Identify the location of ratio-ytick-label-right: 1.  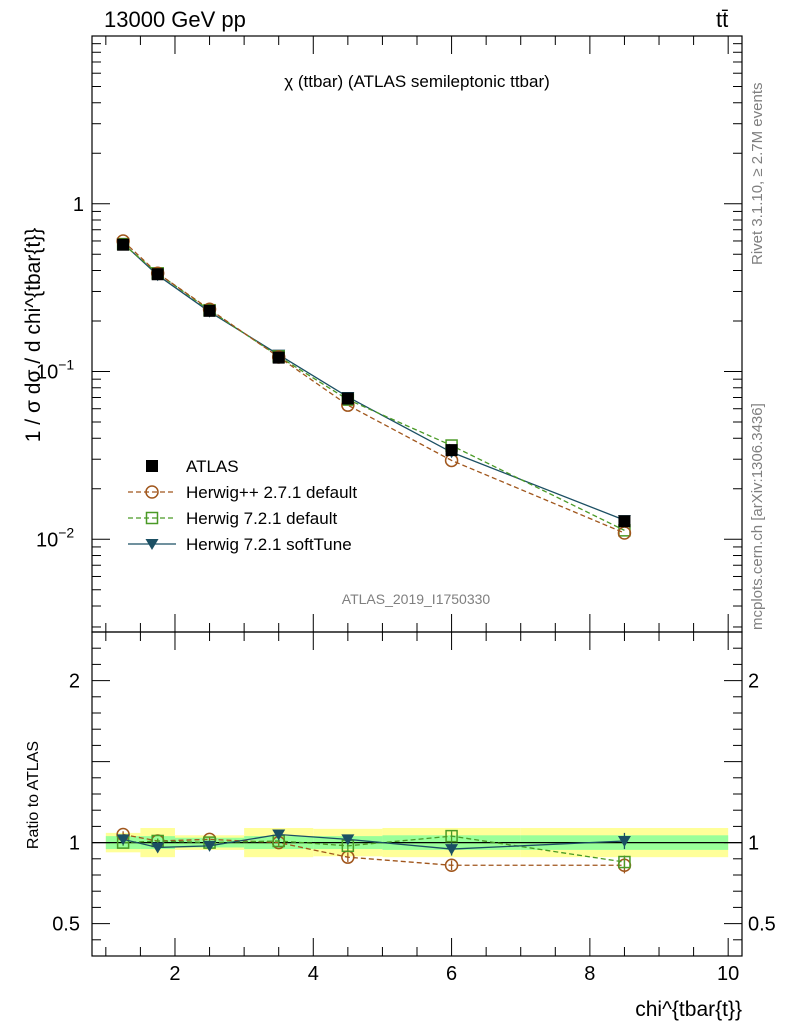
(753, 844).